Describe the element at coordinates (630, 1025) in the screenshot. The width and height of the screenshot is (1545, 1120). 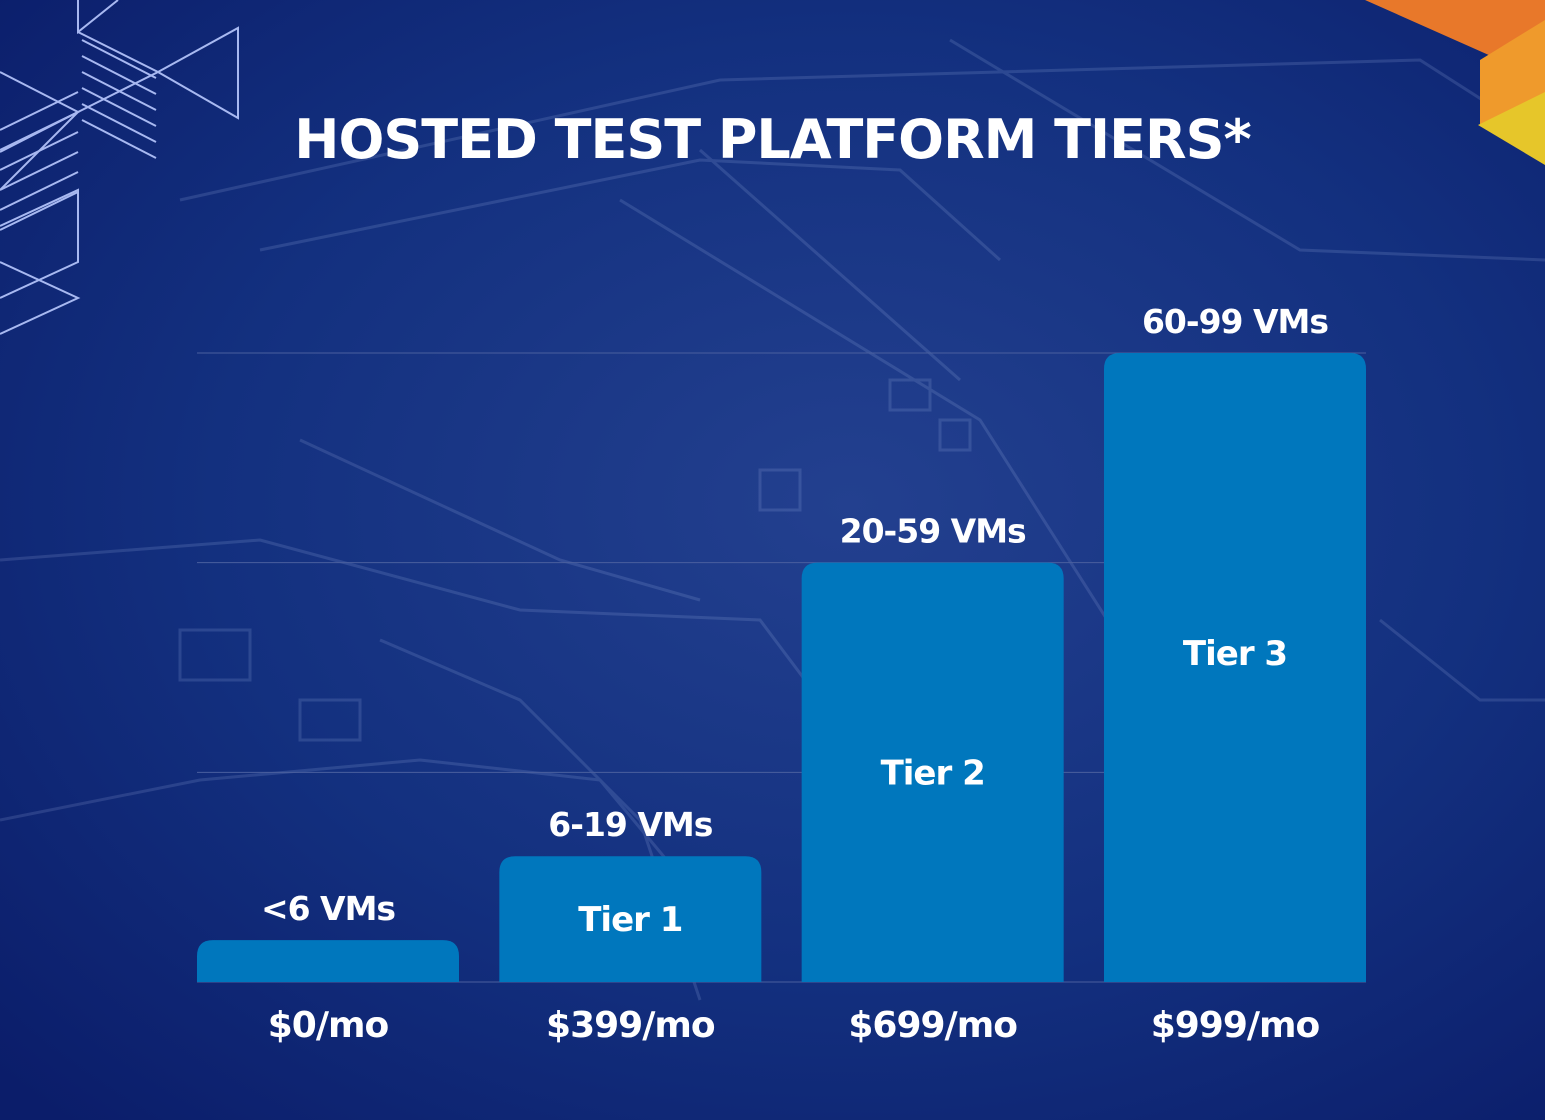
I see `price-label: $399/mo` at that location.